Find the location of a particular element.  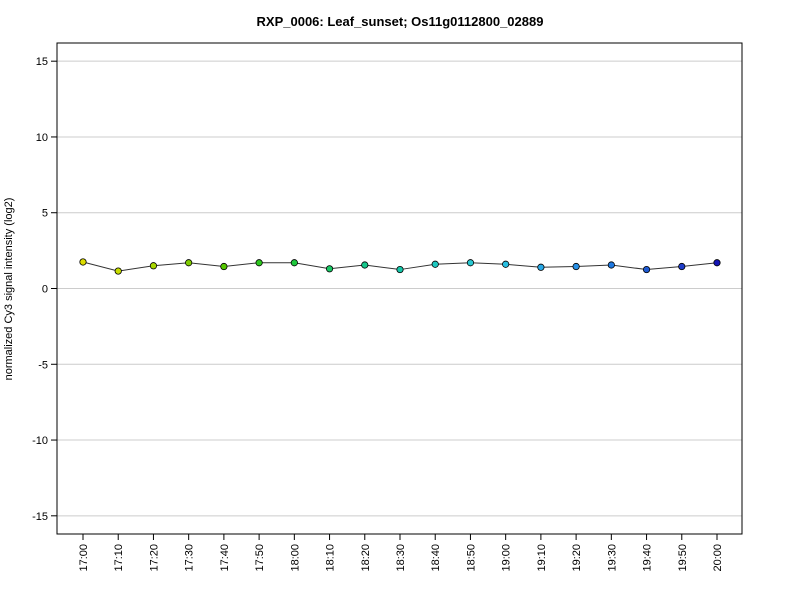

x-tick-label: 19:10 is located at coordinates (542, 558).